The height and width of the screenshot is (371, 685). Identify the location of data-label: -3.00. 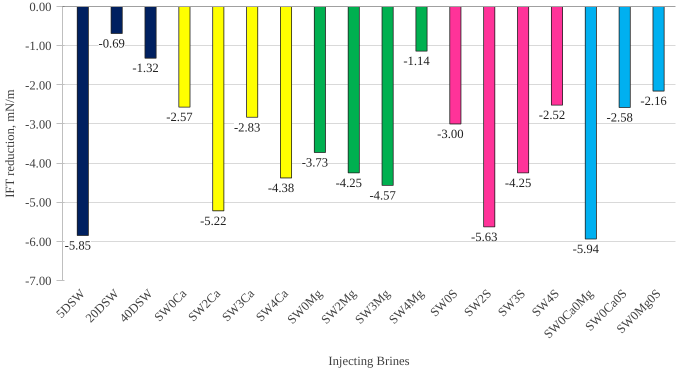
(450, 133).